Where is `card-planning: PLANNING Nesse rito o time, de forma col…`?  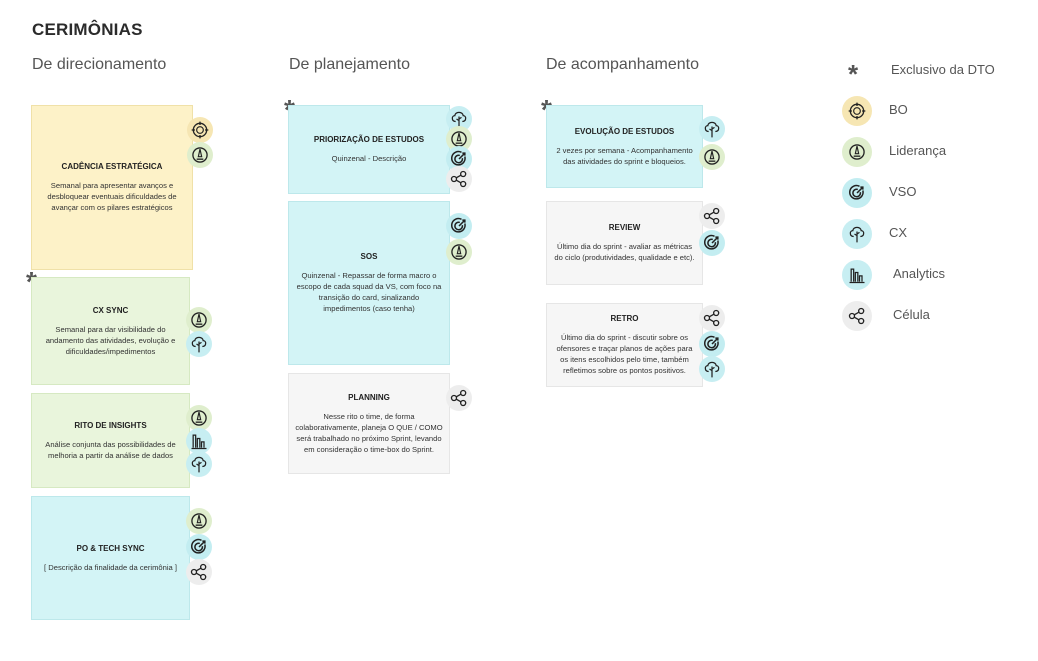
card-planning: PLANNING Nesse rito o time, de forma col… is located at coordinates (369, 423).